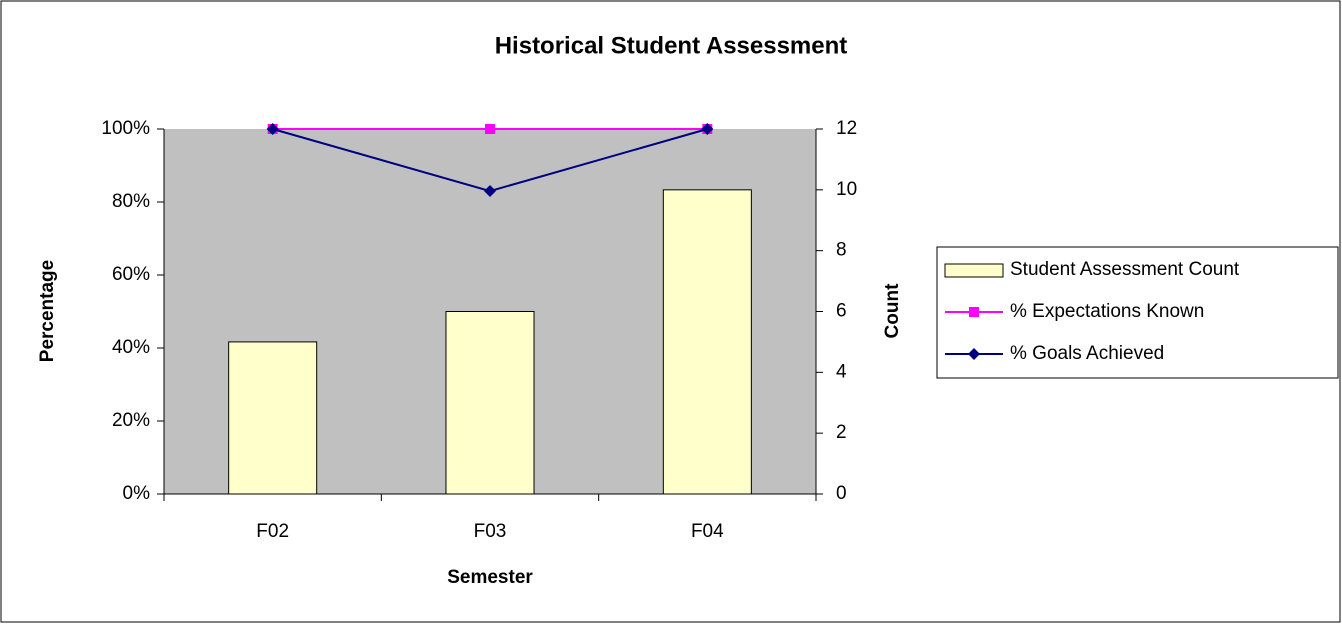 Image resolution: width=1342 pixels, height=624 pixels. I want to click on legend-label: Student Assessment Count, so click(1125, 269).